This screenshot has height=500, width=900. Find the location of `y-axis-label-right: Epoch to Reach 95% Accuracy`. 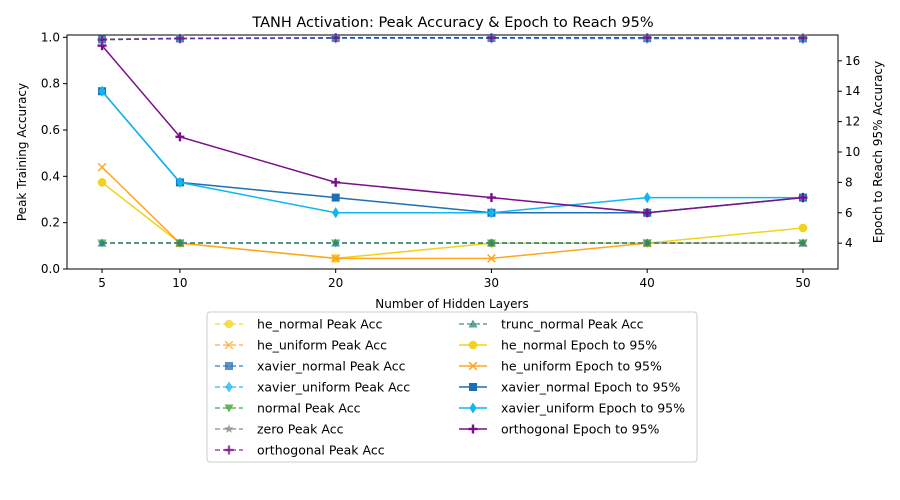

y-axis-label-right: Epoch to Reach 95% Accuracy is located at coordinates (878, 152).